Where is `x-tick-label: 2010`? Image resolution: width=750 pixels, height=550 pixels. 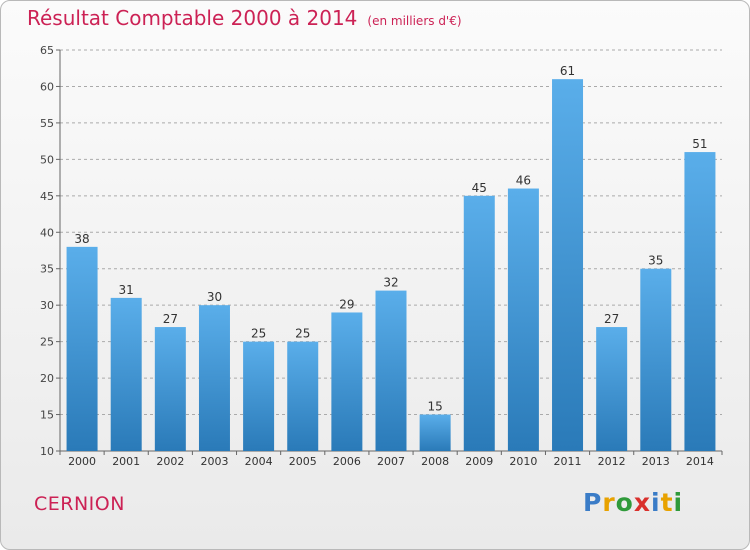
x-tick-label: 2010 is located at coordinates (523, 461).